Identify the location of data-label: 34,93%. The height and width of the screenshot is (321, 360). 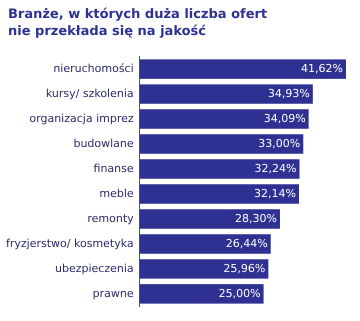
(289, 93).